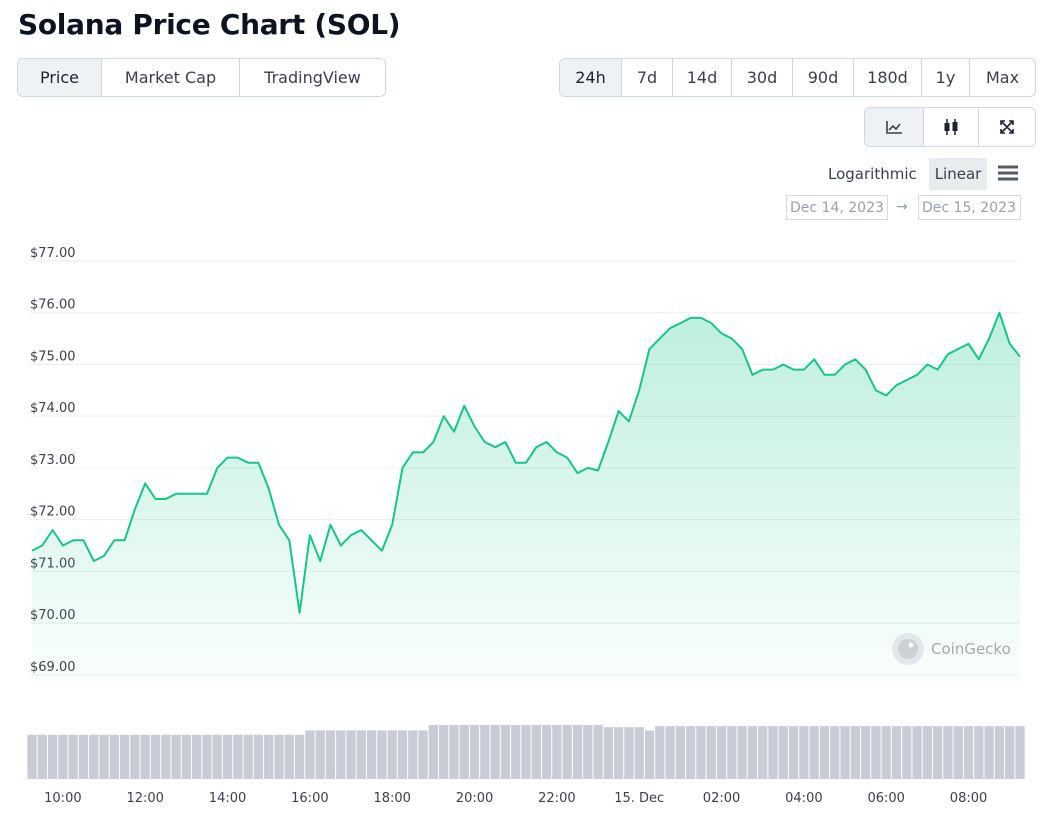 The image size is (1052, 818). I want to click on fullscreen-button, so click(1006, 127).